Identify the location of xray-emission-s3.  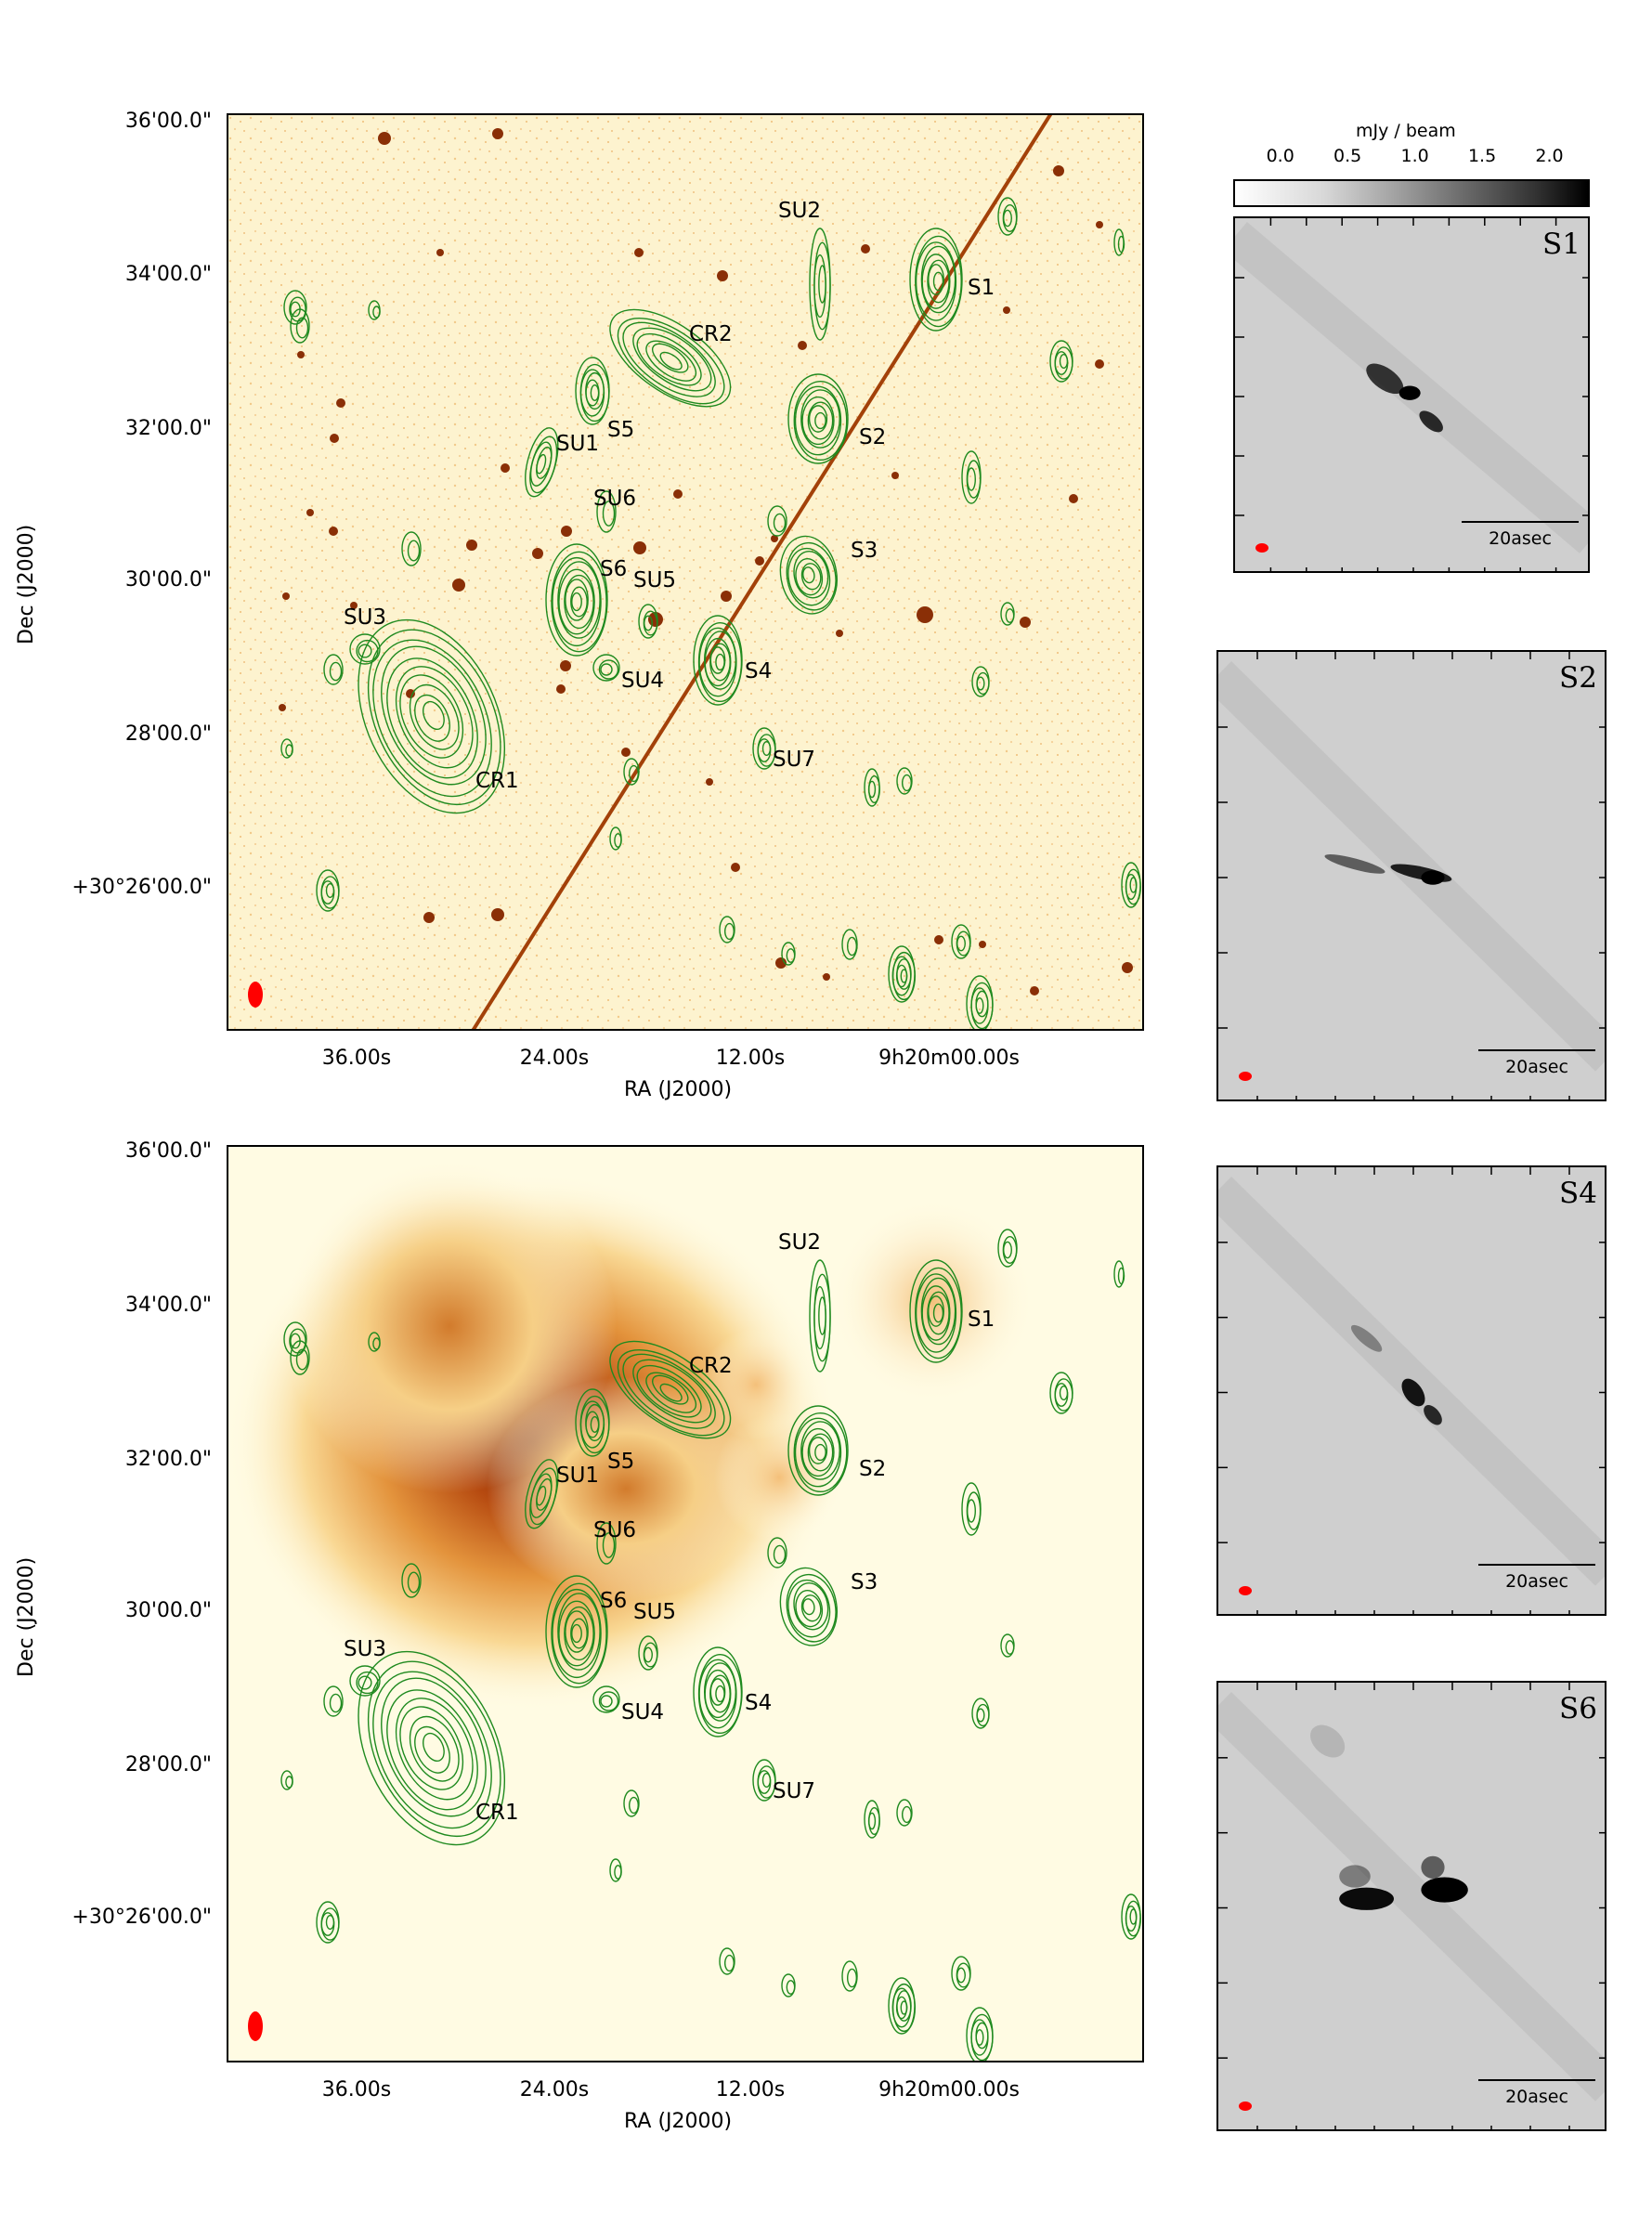
(779, 1477).